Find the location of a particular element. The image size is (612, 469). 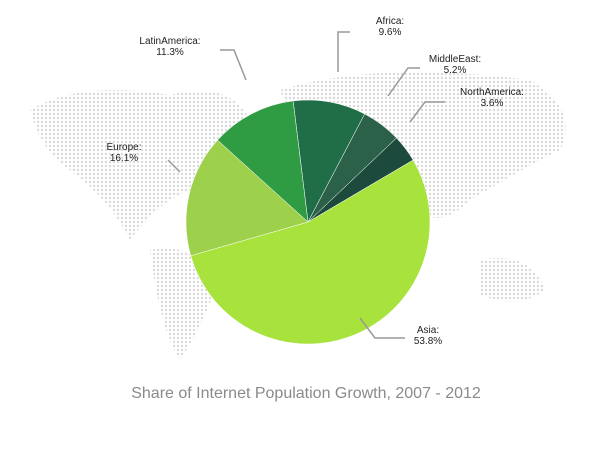

slice-label: NorthAmerica: is located at coordinates (492, 92).